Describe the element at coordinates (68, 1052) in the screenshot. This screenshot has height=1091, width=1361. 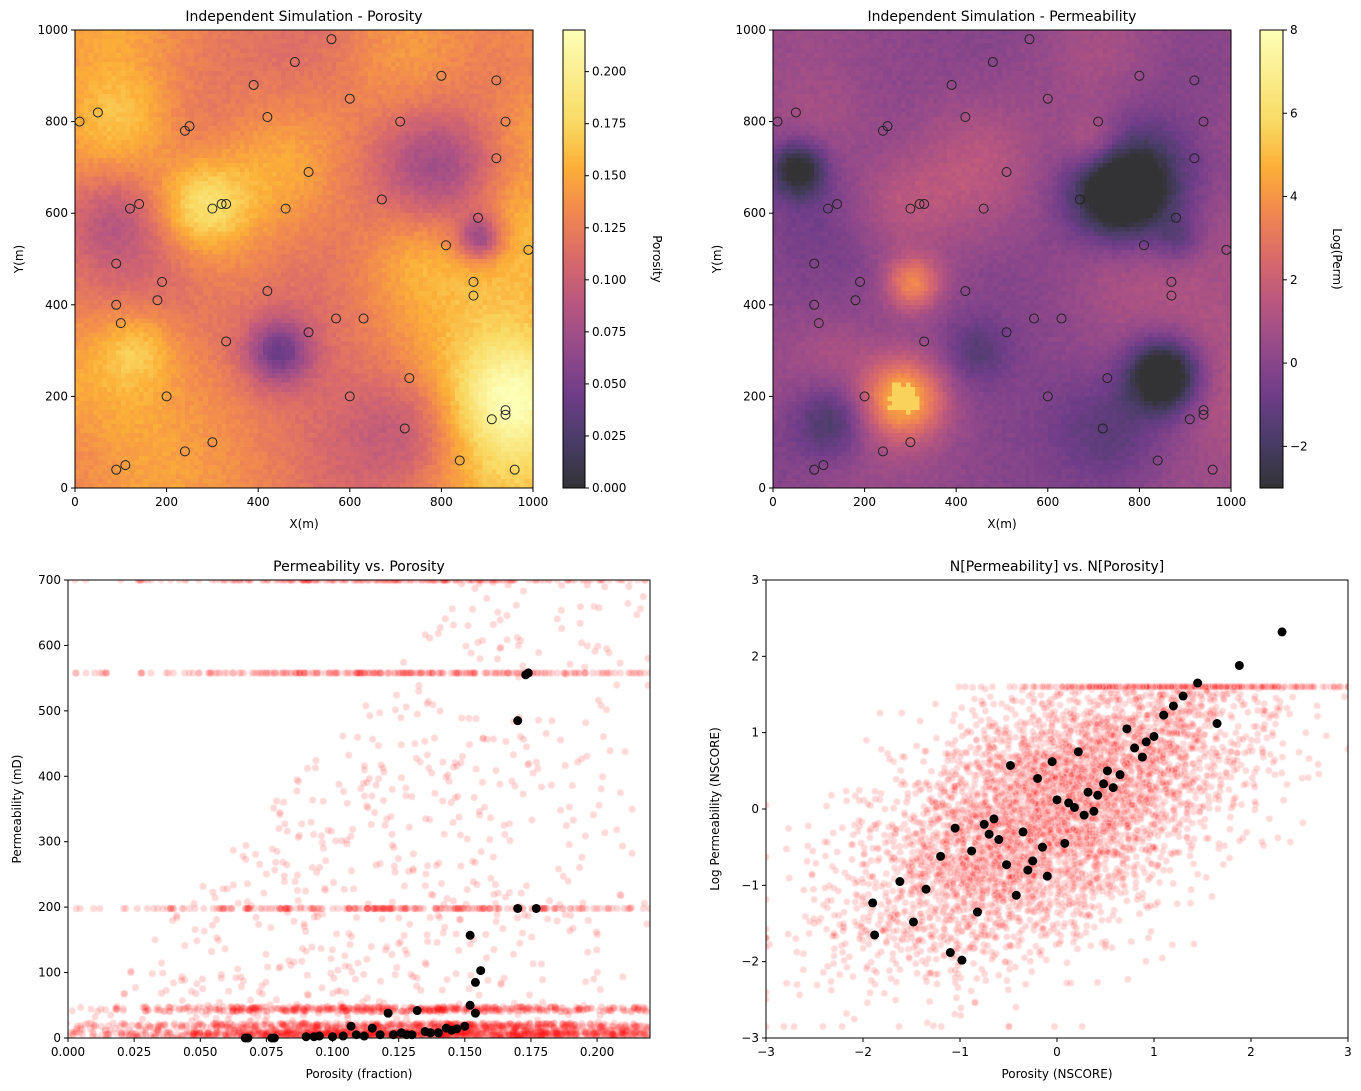
I see `x-tick-label: 0.000` at that location.